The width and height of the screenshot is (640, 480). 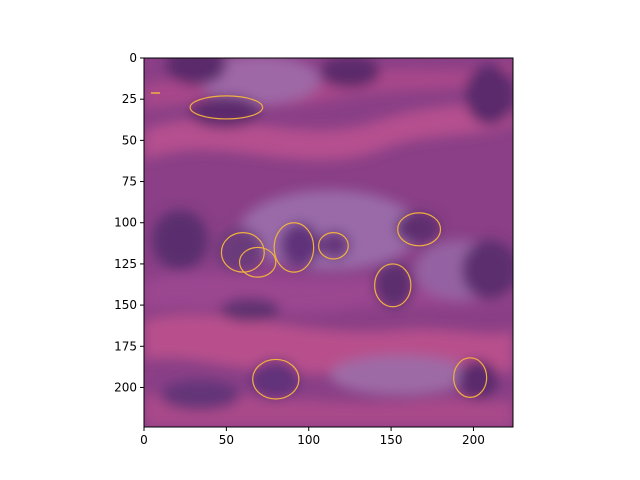 I want to click on x-tick-label: 200, so click(x=473, y=440).